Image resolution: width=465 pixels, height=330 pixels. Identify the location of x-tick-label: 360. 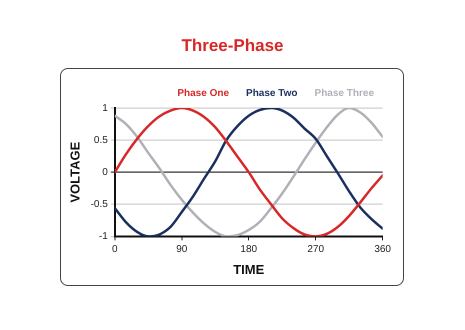
(383, 250).